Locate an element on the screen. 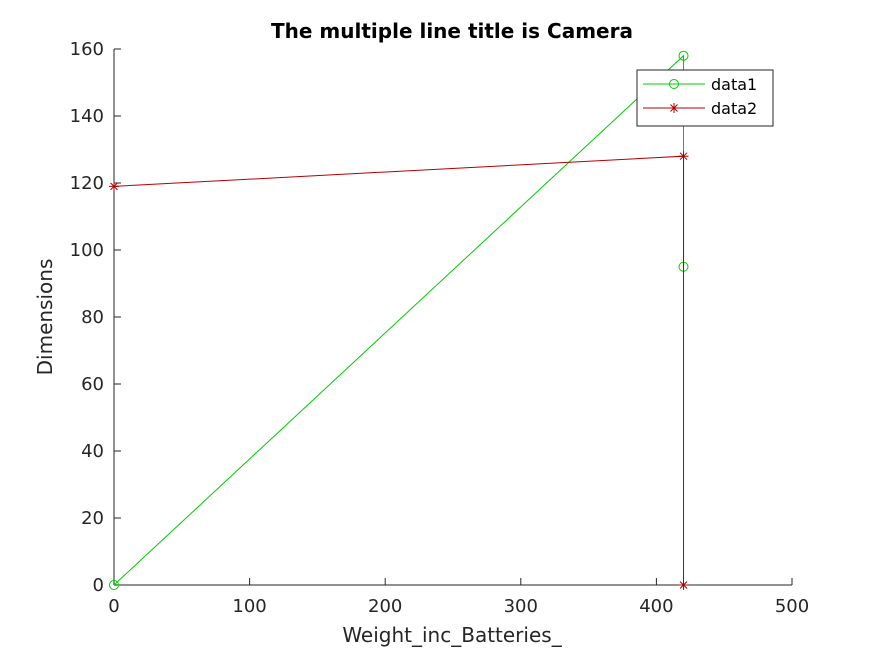  y-tick-label: 20 is located at coordinates (92, 518).